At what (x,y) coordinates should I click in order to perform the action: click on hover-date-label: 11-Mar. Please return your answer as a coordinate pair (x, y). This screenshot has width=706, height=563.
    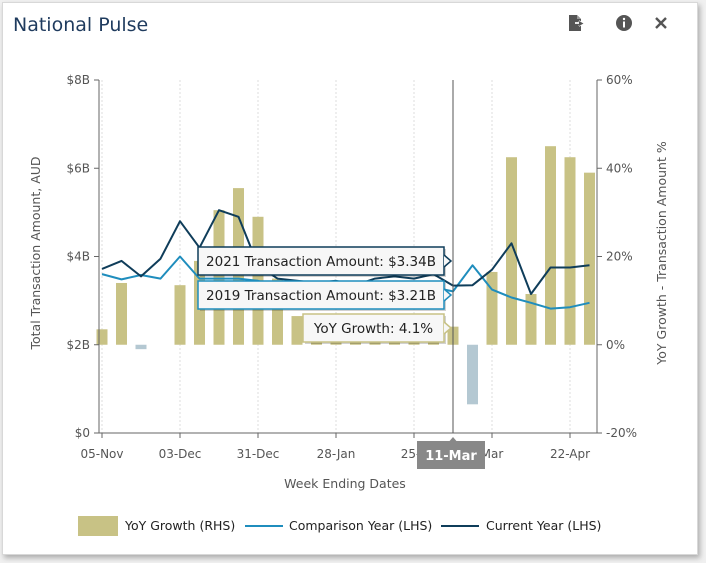
    Looking at the image, I should click on (451, 456).